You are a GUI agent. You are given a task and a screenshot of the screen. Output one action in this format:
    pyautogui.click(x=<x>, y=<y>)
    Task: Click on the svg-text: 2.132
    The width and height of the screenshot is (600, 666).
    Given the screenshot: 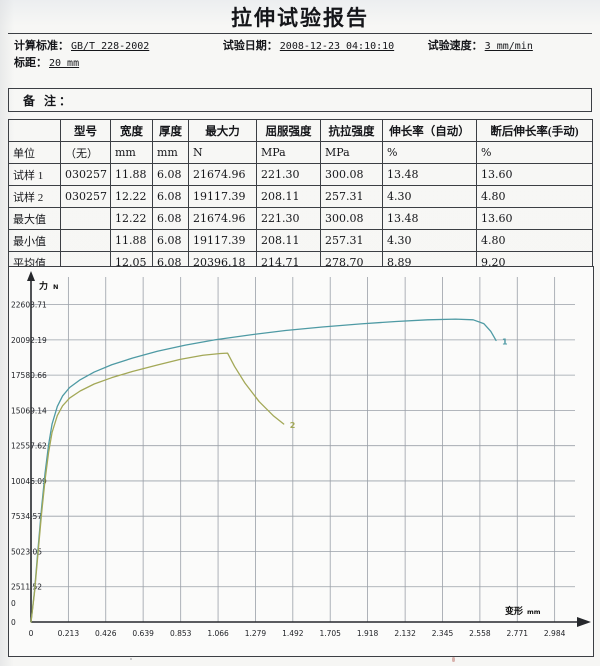 What is the action you would take?
    pyautogui.click(x=405, y=633)
    